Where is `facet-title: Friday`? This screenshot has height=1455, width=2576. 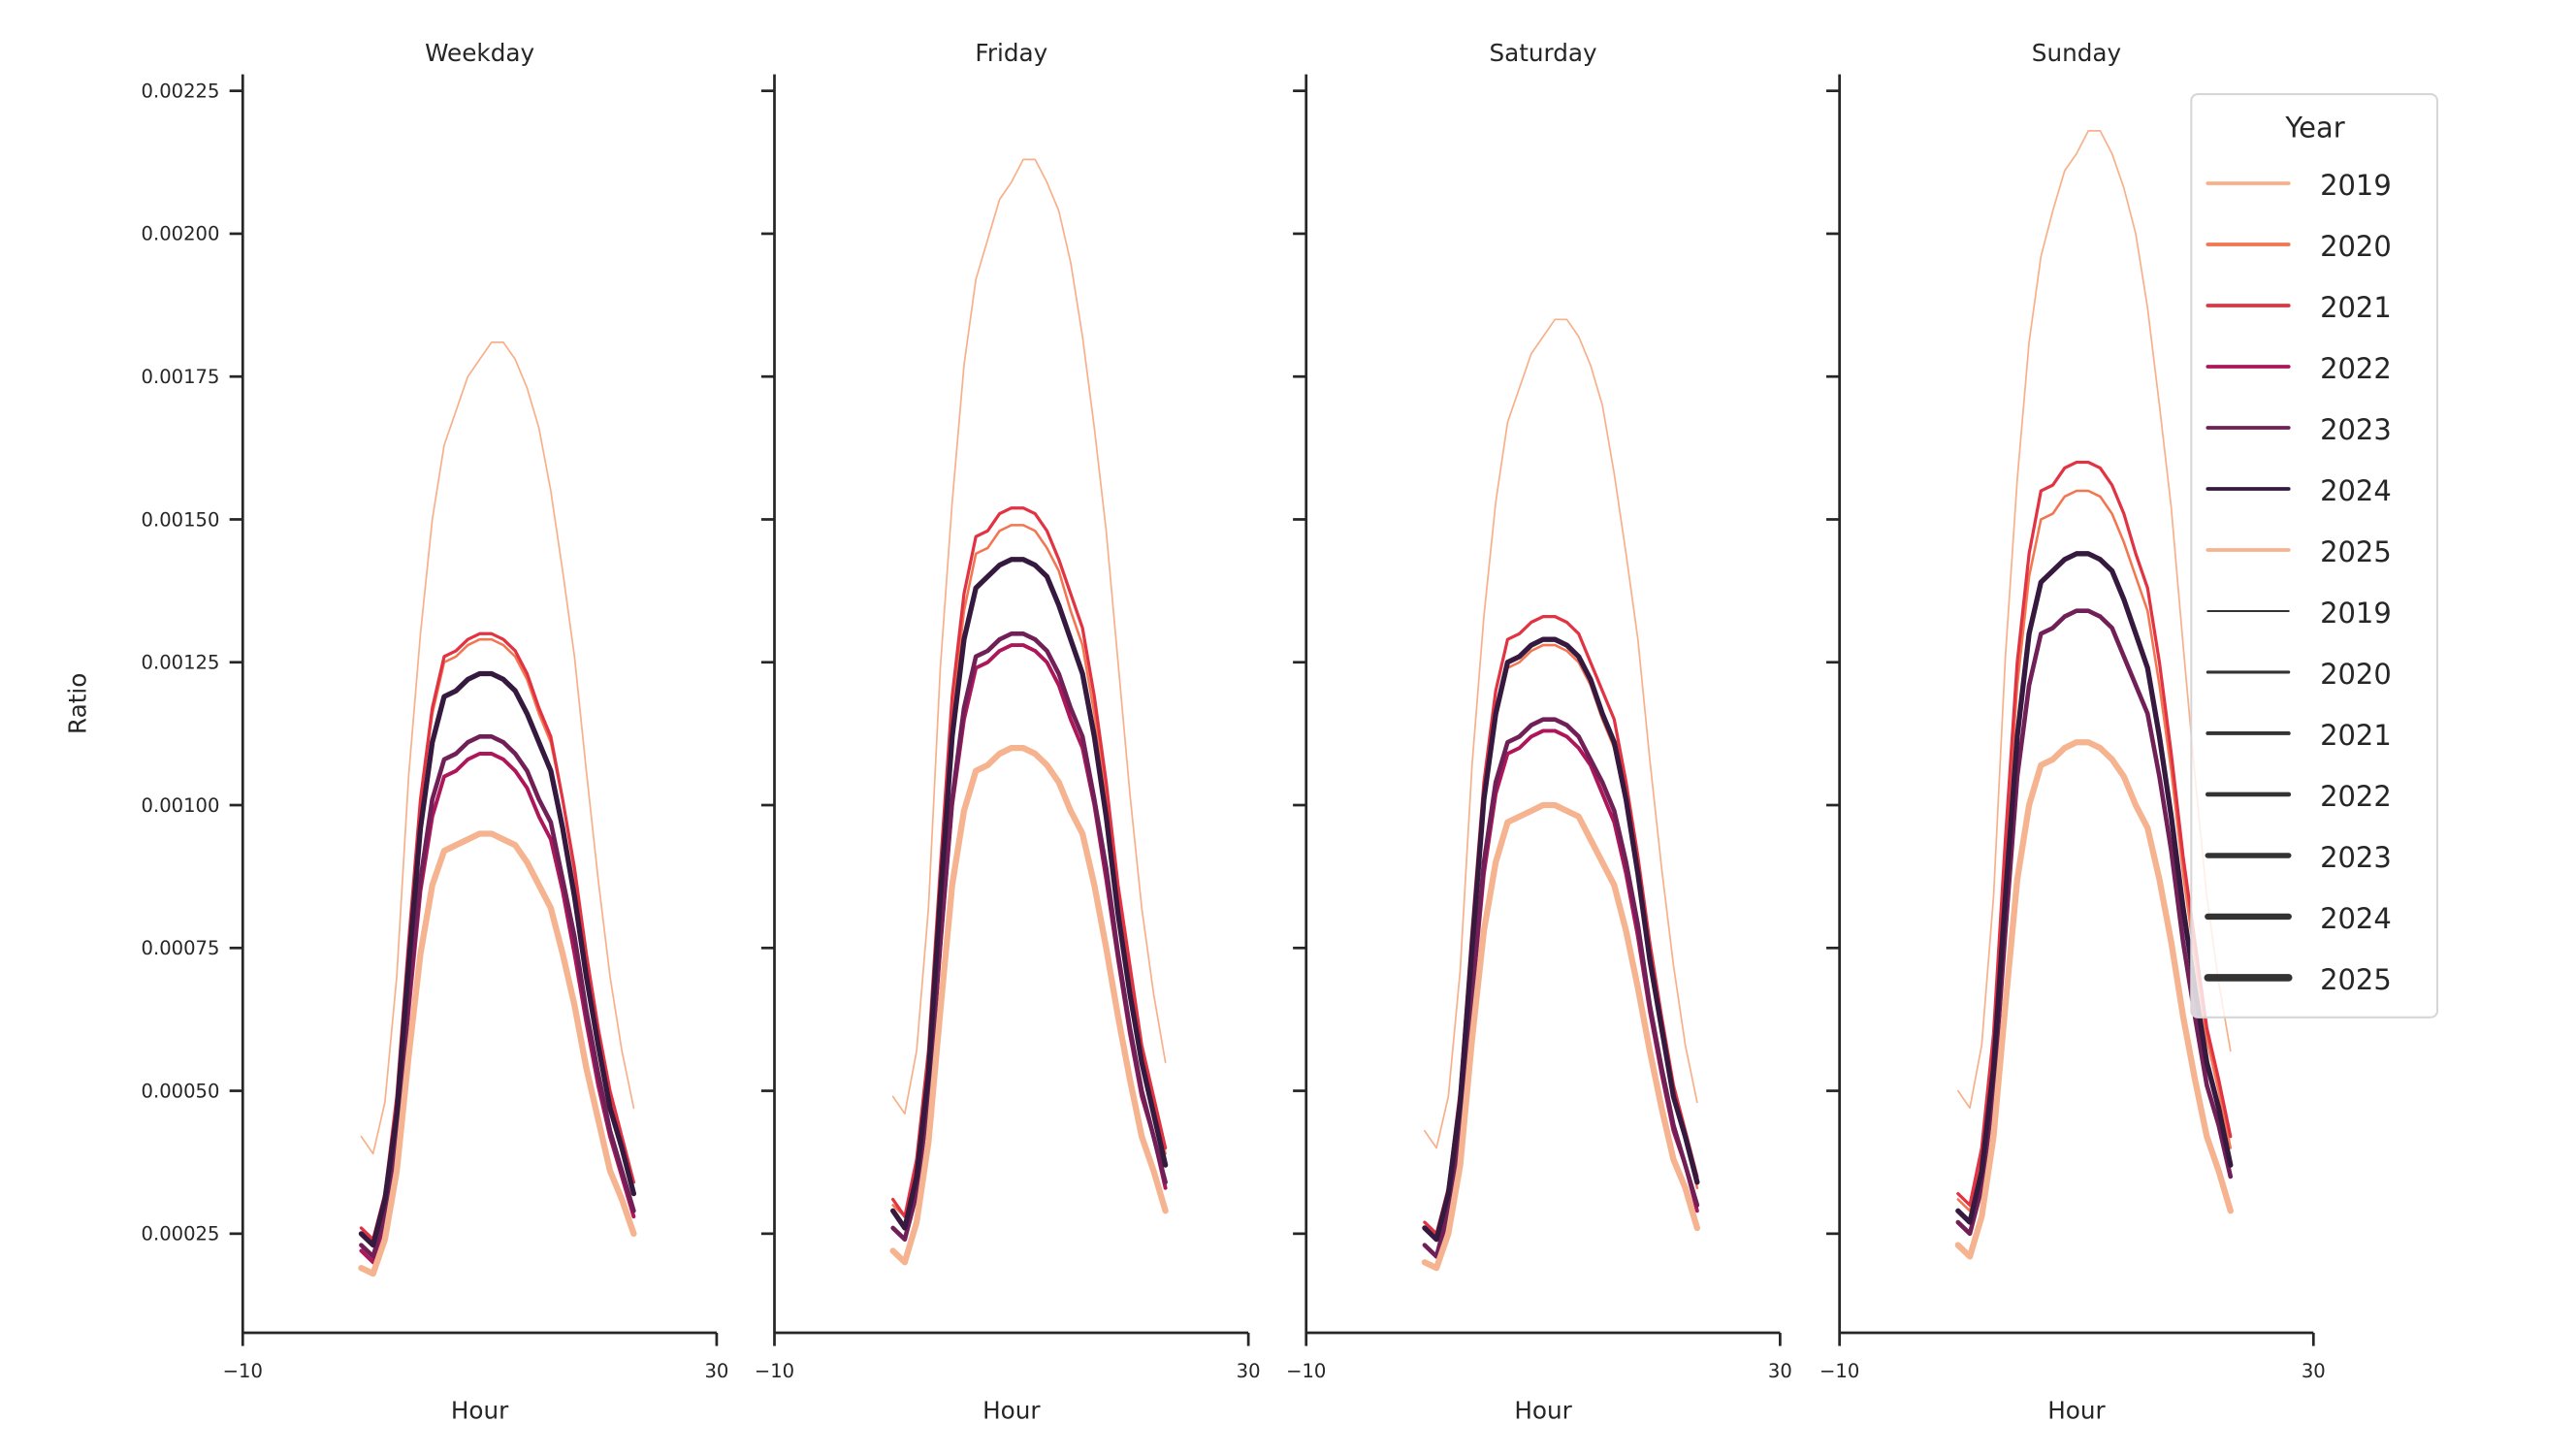 facet-title: Friday is located at coordinates (1011, 53).